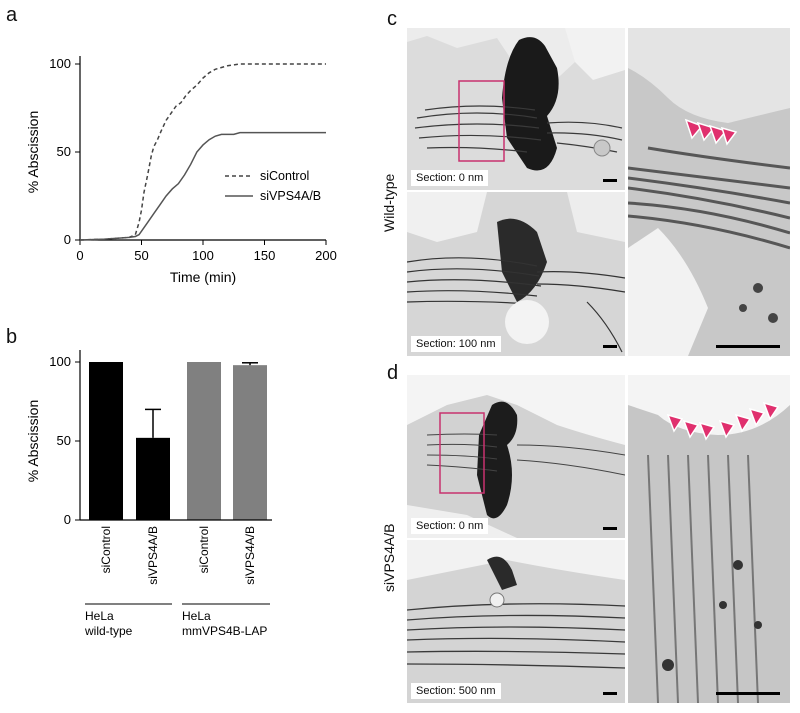 This screenshot has height=713, width=800. Describe the element at coordinates (516, 456) in the screenshot. I see `em-image-kd-section-0: Section: 0 nm` at that location.